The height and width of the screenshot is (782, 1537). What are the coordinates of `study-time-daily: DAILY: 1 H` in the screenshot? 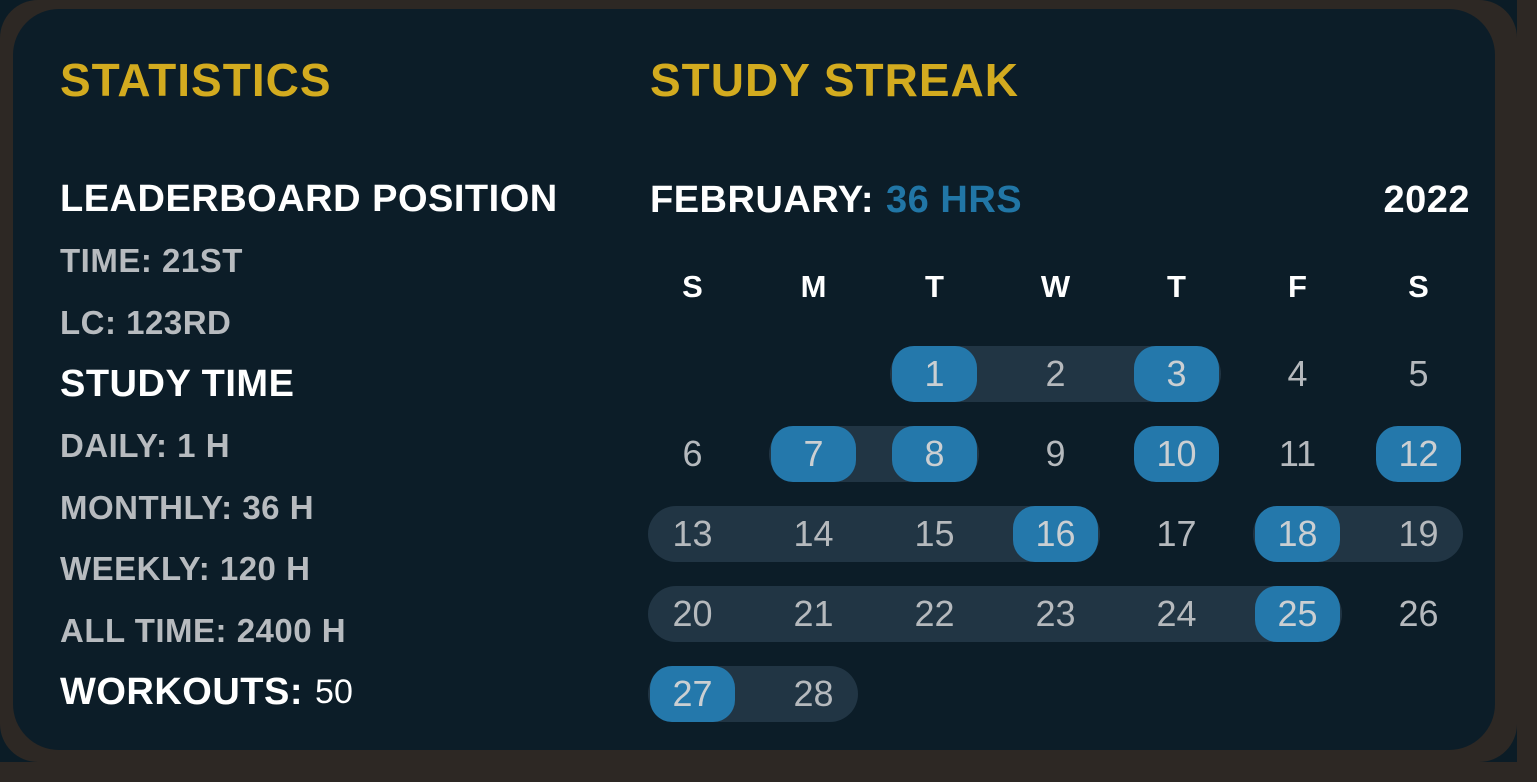 It's located at (145, 446).